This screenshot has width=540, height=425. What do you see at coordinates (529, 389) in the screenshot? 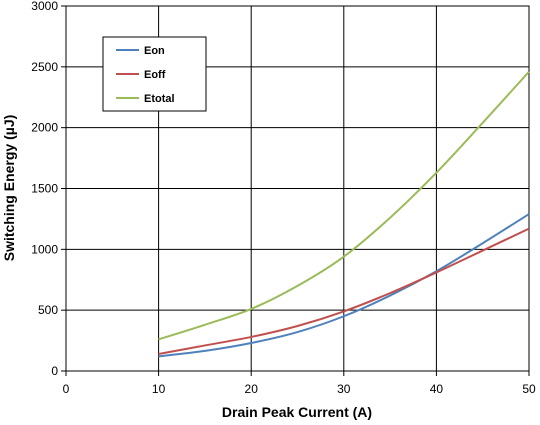
I see `x-tick-label: 50` at bounding box center [529, 389].